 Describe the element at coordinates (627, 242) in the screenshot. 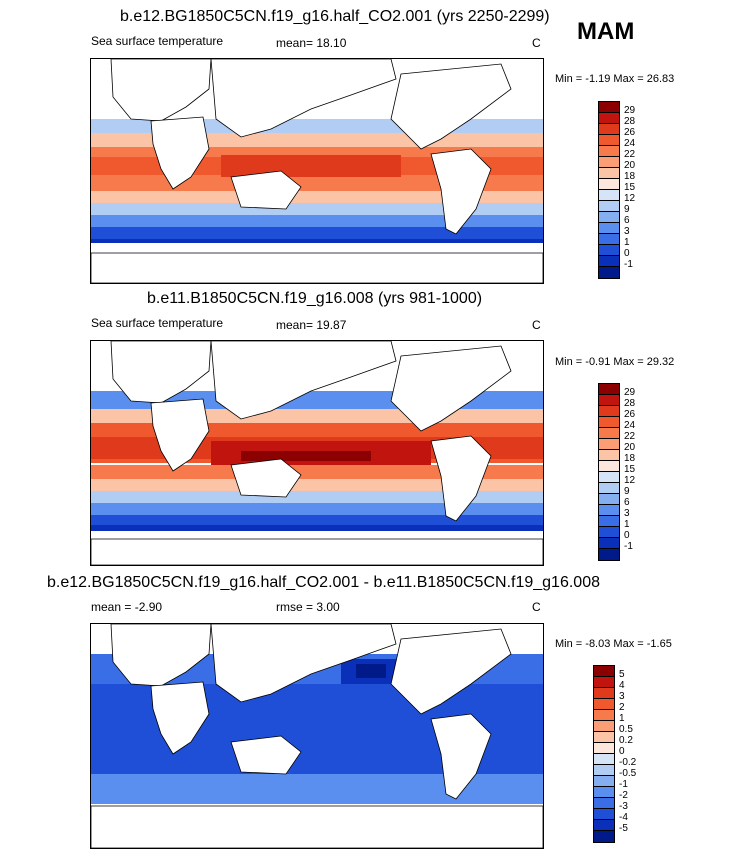

I see `colorbar-tick-label: 1` at that location.